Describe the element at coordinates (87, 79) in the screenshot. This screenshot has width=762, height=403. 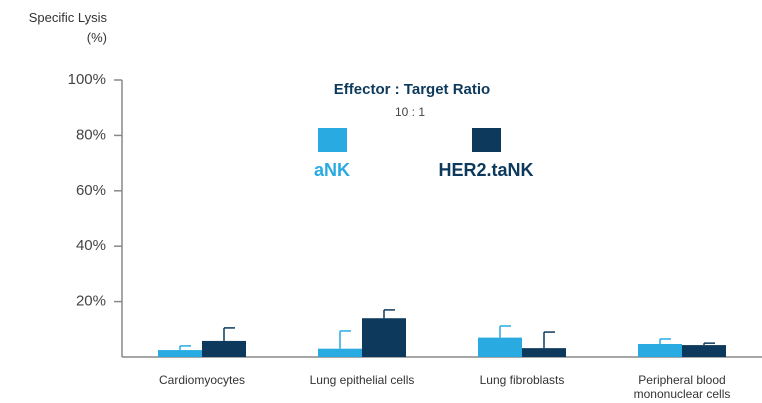
I see `y-tick-label: 100%` at that location.